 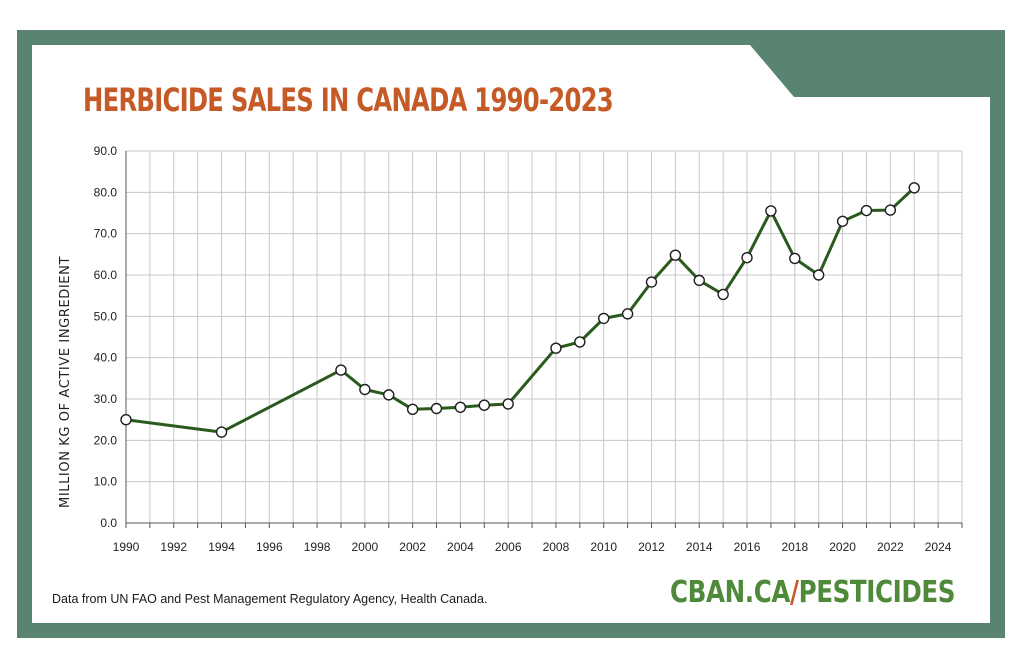 I want to click on y-tick-label: 0.0, so click(x=108, y=523).